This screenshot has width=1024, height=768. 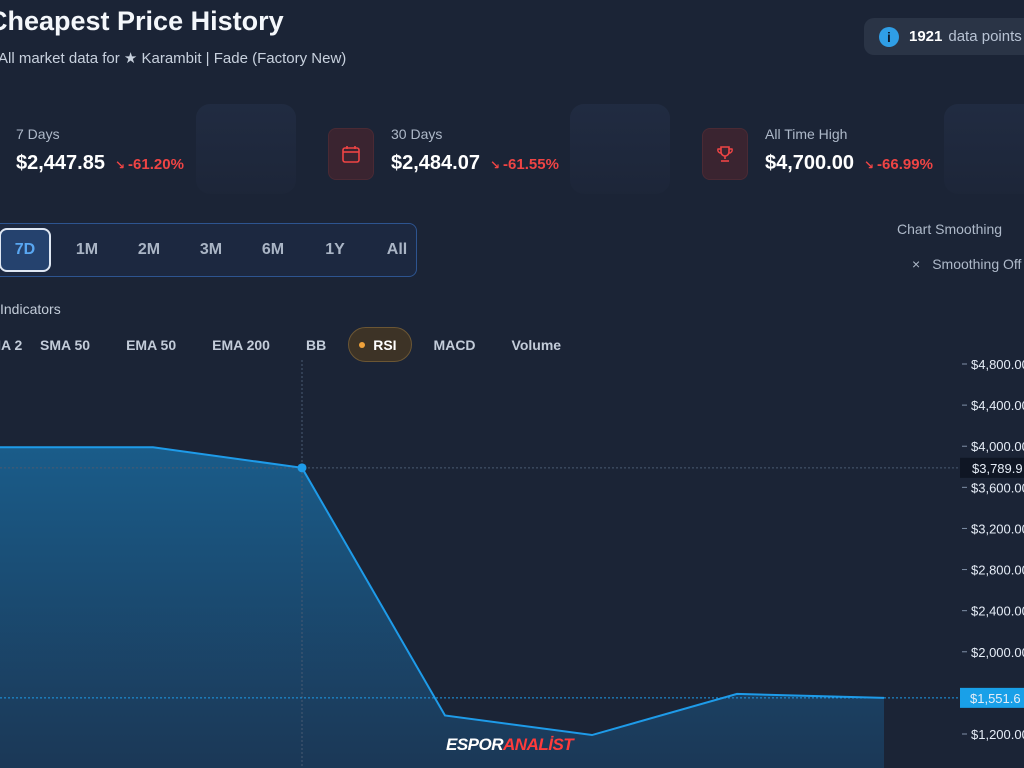 What do you see at coordinates (100, 150) in the screenshot?
I see `stat-7-days: 7 Days $2,447.85 ↘ -61.20%` at bounding box center [100, 150].